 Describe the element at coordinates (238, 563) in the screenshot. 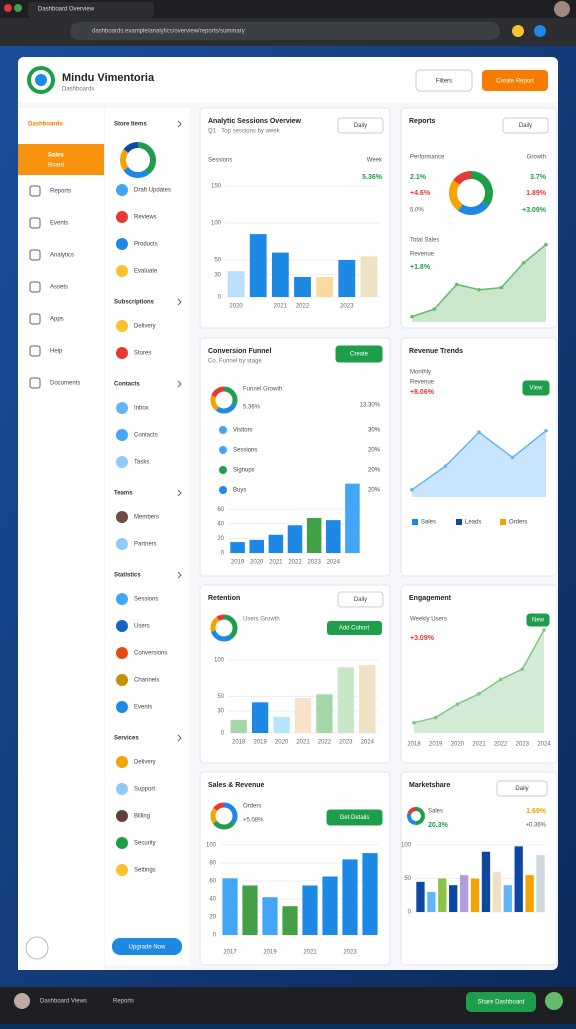

I see `x-tick-label: 2019` at that location.